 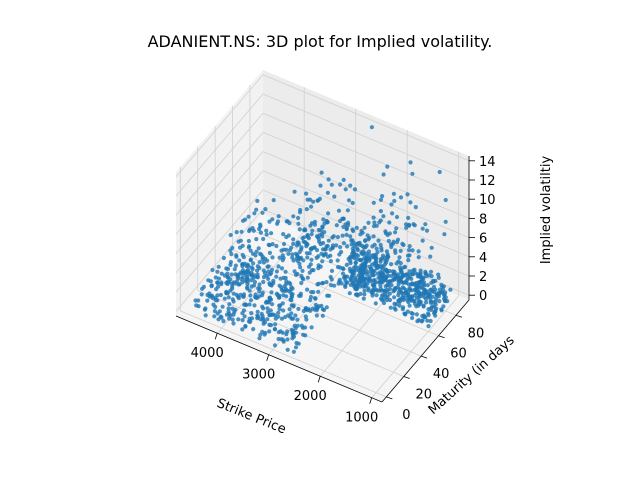 What do you see at coordinates (458, 354) in the screenshot?
I see `y-tick-label: 60` at bounding box center [458, 354].